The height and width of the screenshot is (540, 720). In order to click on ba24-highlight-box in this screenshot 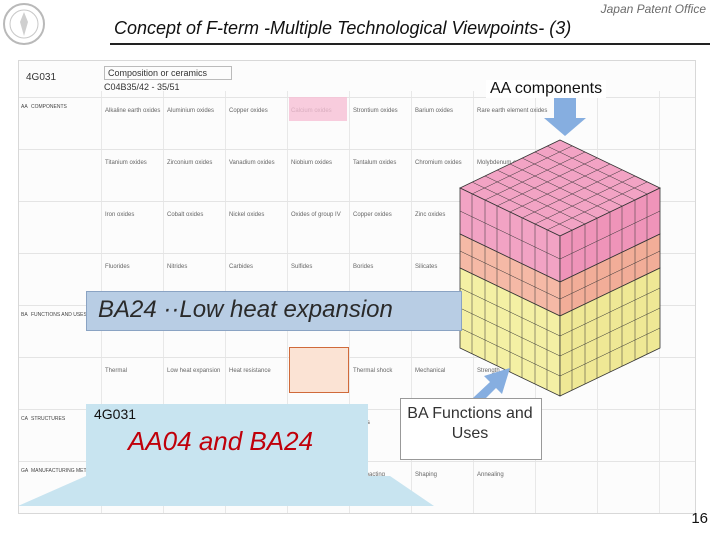, I will do `click(274, 311)`.